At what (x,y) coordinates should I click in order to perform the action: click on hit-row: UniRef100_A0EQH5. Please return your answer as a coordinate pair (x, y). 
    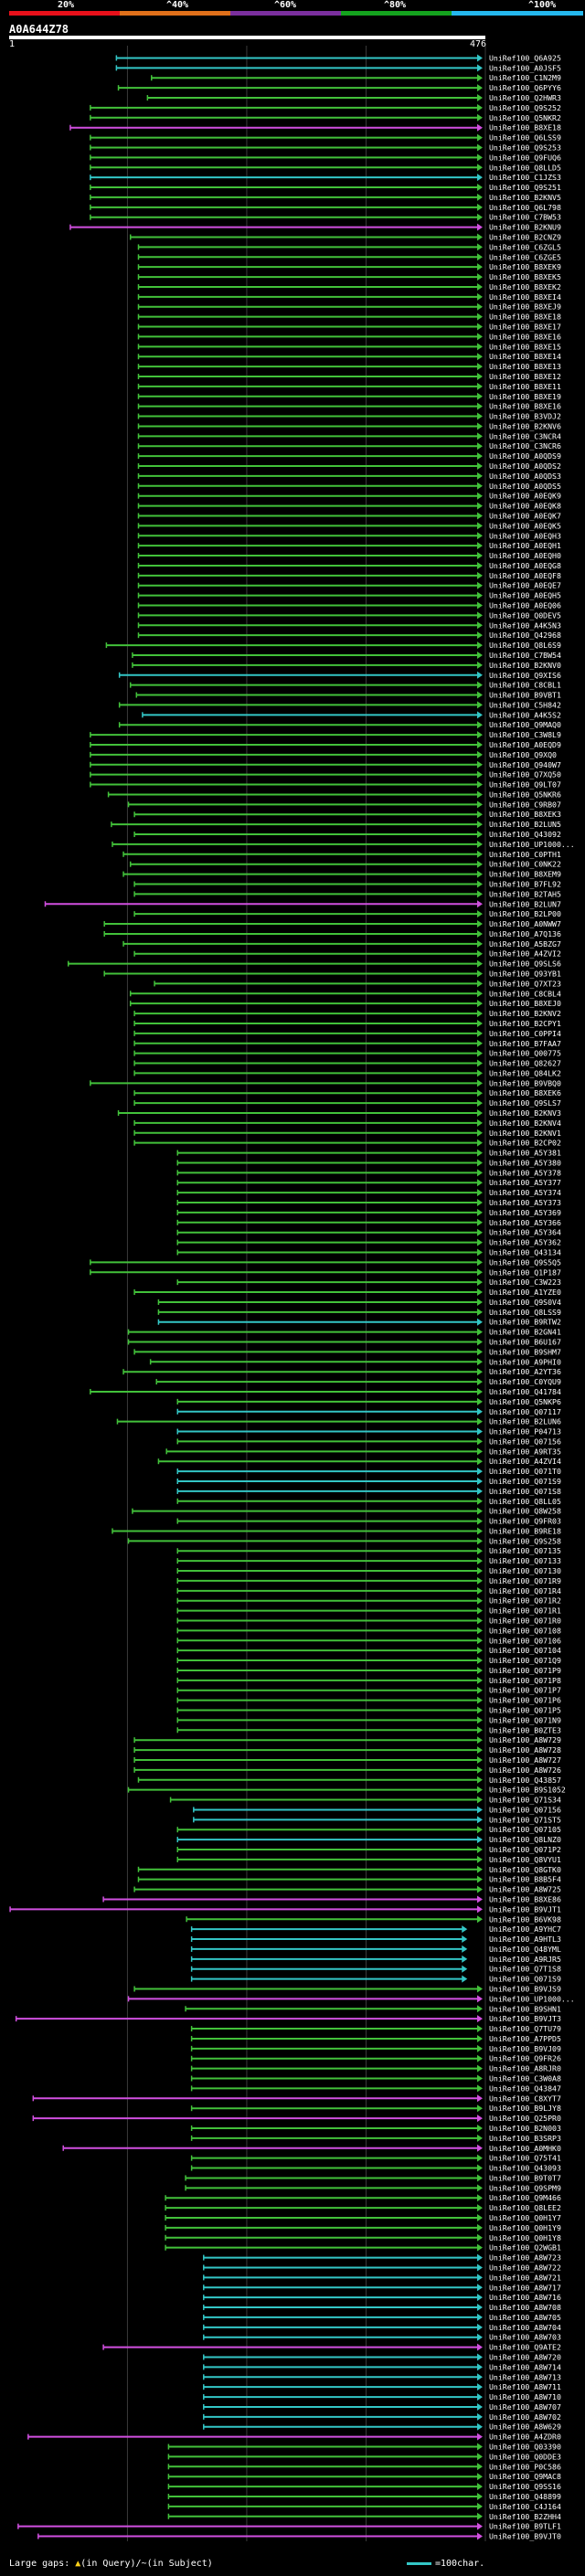
    Looking at the image, I should click on (349, 595).